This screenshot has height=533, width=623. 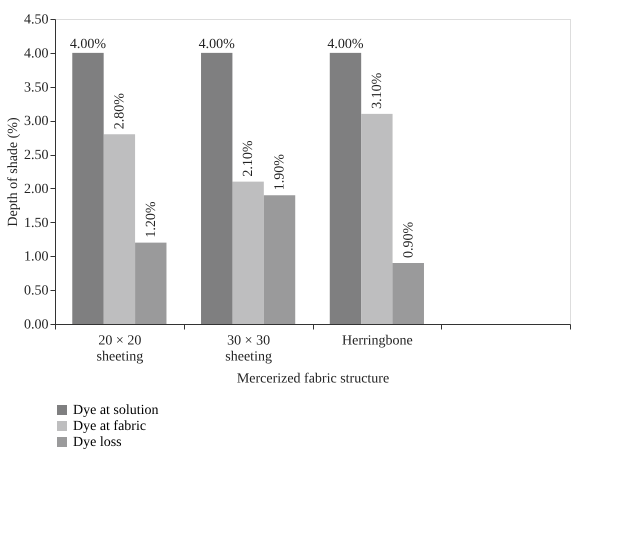 What do you see at coordinates (377, 90) in the screenshot?
I see `data-label: 3.10%` at bounding box center [377, 90].